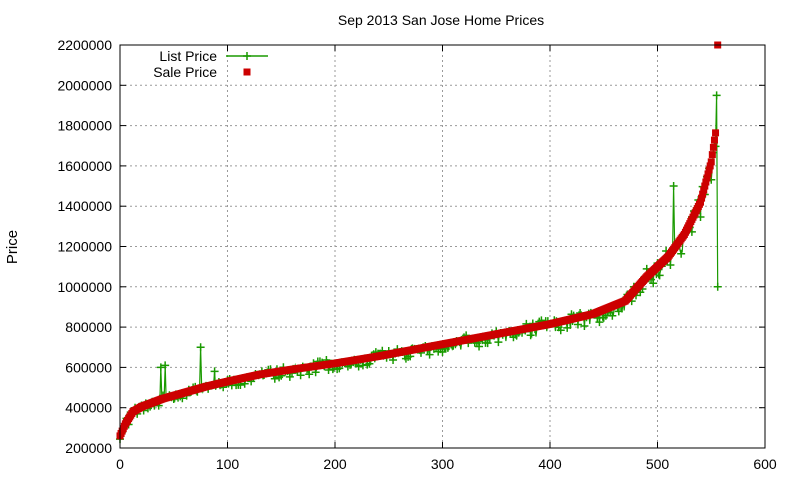 The image size is (800, 480). I want to click on legend-swatch-list-price, so click(247, 56).